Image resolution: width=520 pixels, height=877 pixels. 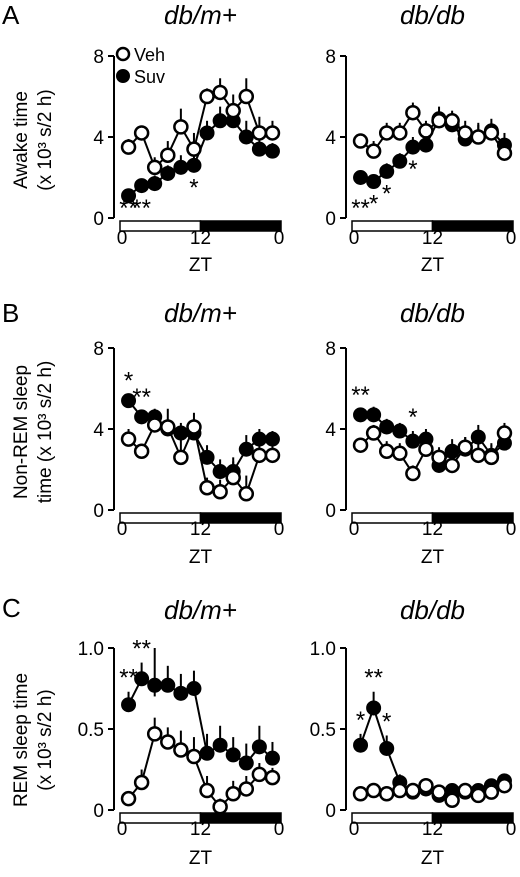 I want to click on ylabel-awake-line1: Awake time, so click(x=21, y=140).